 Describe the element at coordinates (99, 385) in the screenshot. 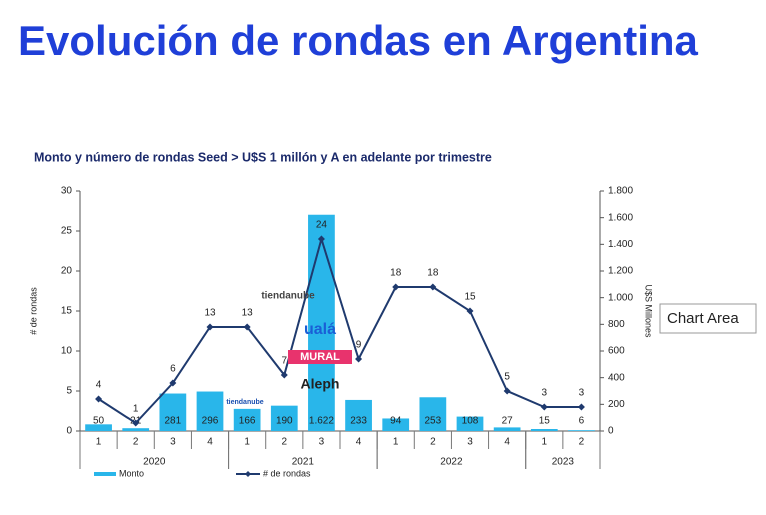

I see `line-value-label: 4` at that location.